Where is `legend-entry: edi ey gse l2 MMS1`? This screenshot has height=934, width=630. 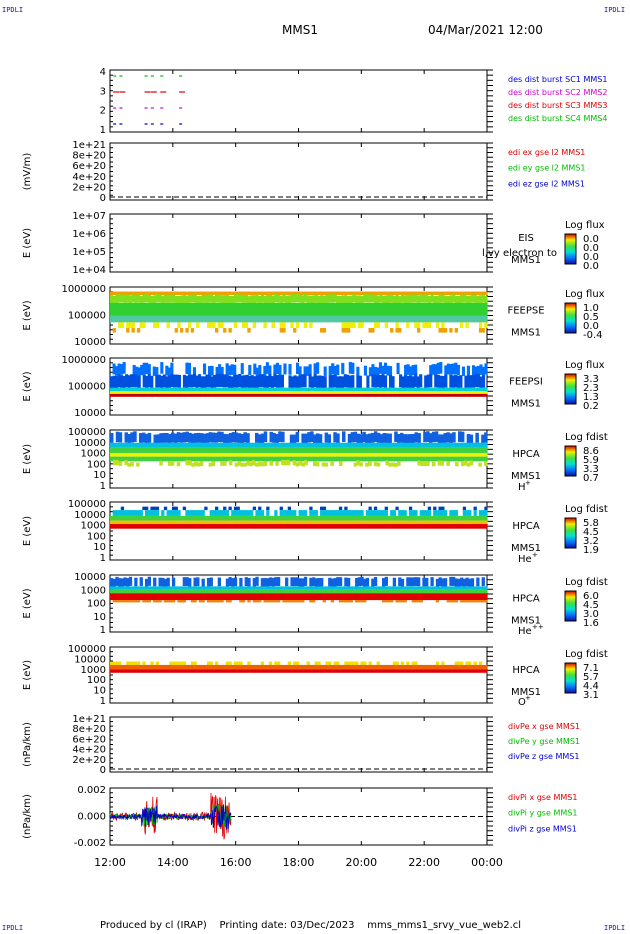
legend-entry: edi ey gse l2 MMS1 is located at coordinates (547, 168).